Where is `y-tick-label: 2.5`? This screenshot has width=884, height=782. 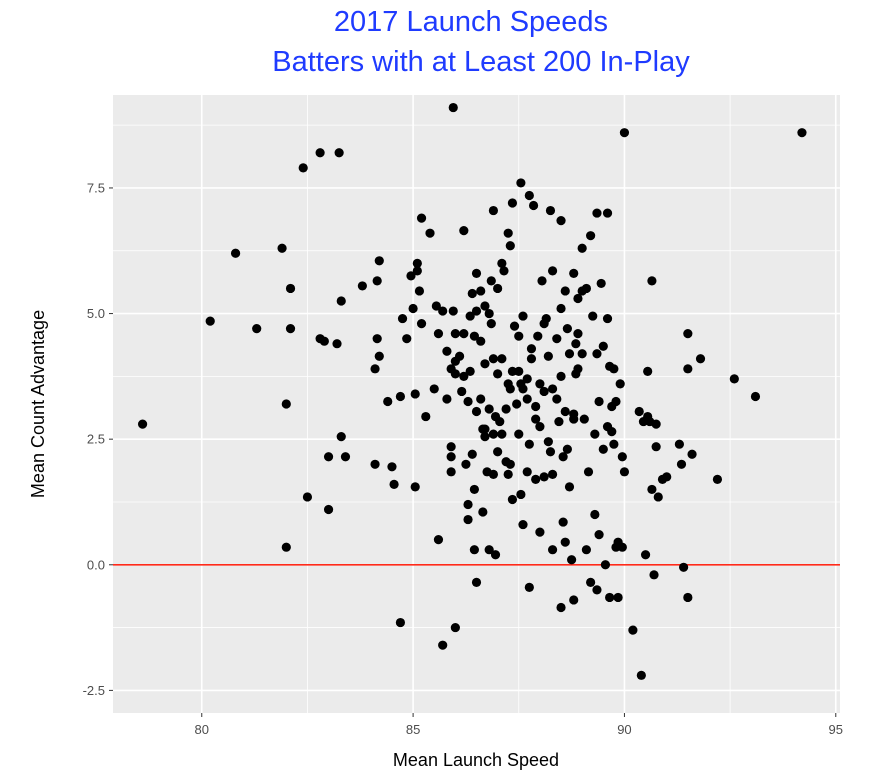 y-tick-label: 2.5 is located at coordinates (96, 439).